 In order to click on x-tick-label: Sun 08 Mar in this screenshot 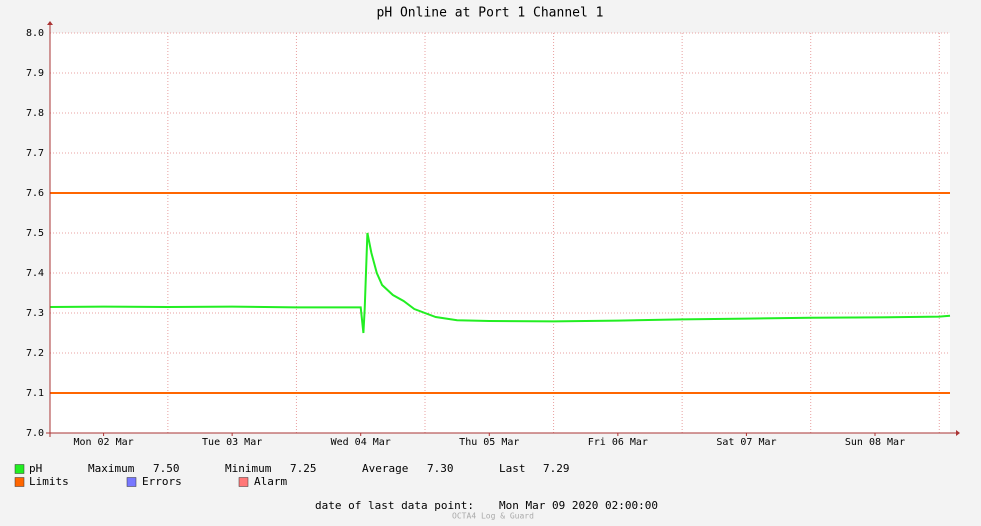, I will do `click(875, 442)`.